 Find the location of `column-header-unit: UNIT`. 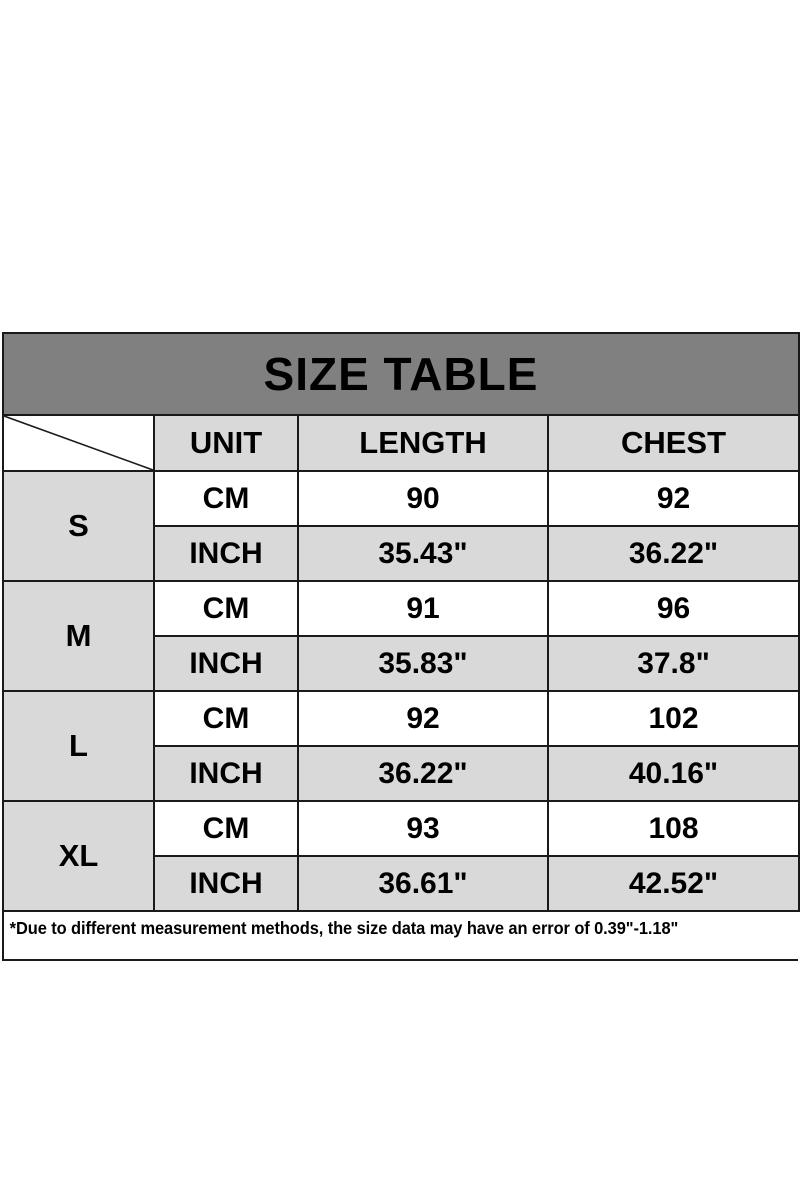

column-header-unit: UNIT is located at coordinates (226, 443).